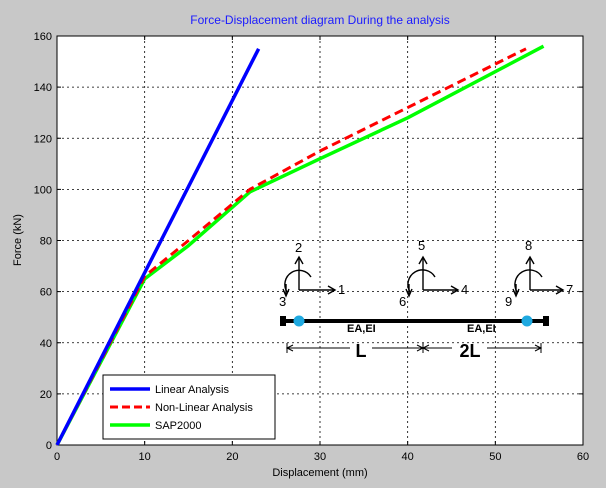  What do you see at coordinates (361, 351) in the screenshot?
I see `span-label-L: L` at bounding box center [361, 351].